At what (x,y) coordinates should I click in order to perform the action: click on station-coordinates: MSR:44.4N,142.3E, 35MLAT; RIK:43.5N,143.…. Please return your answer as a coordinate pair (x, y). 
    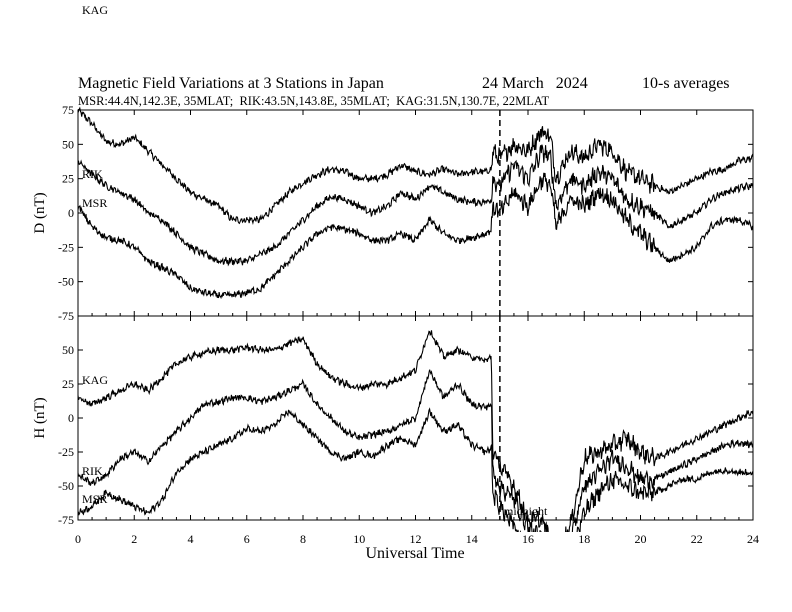
    Looking at the image, I should click on (314, 101).